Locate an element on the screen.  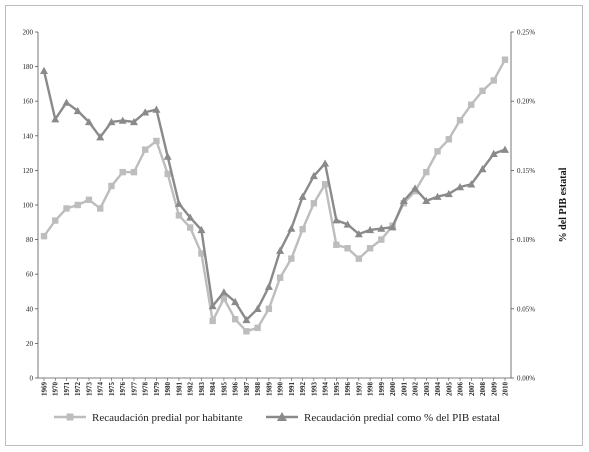
x-tick-label: 1971 is located at coordinates (67, 389).